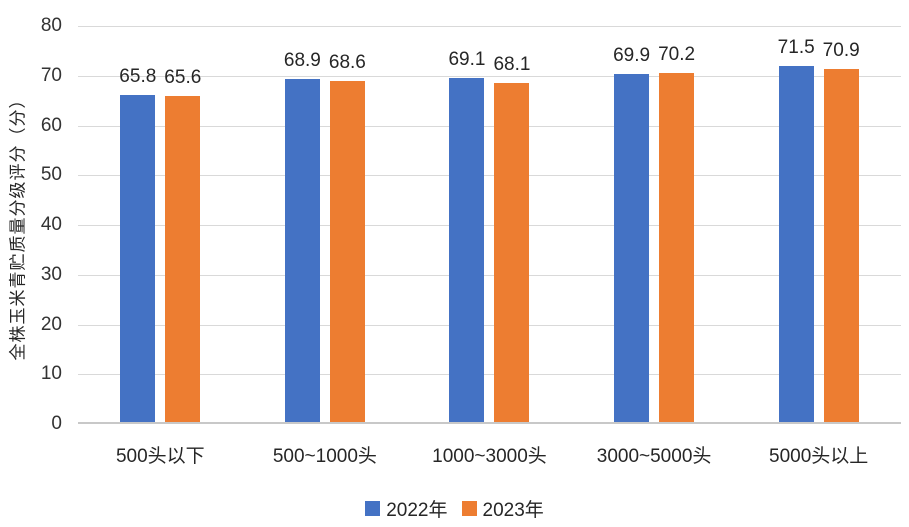 This screenshot has width=909, height=527. What do you see at coordinates (32, 224) in the screenshot?
I see `y-axis-ticks: 0 10 20 30 40 50 60 70 80` at bounding box center [32, 224].